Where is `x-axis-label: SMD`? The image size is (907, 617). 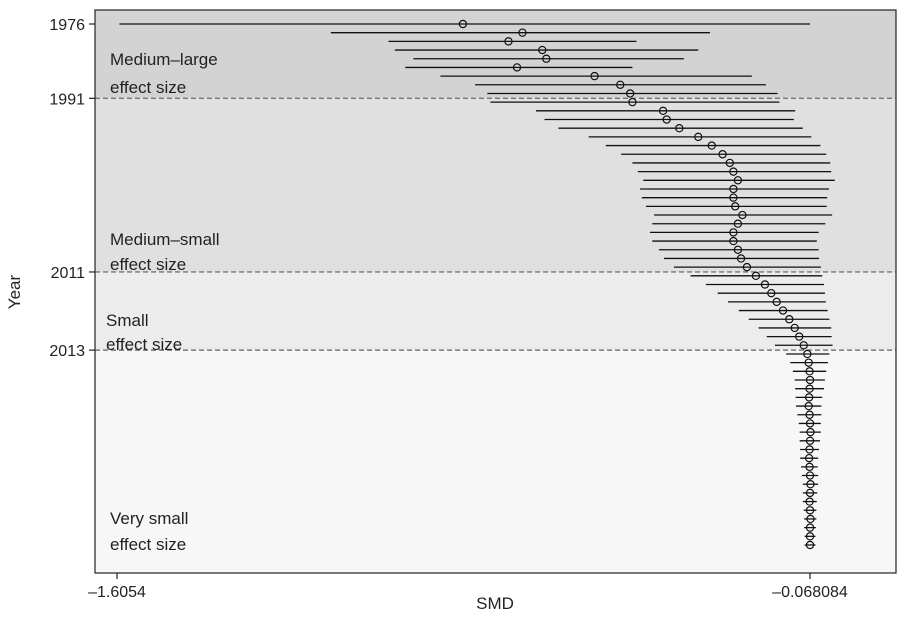
x-axis-label: SMD is located at coordinates (495, 603).